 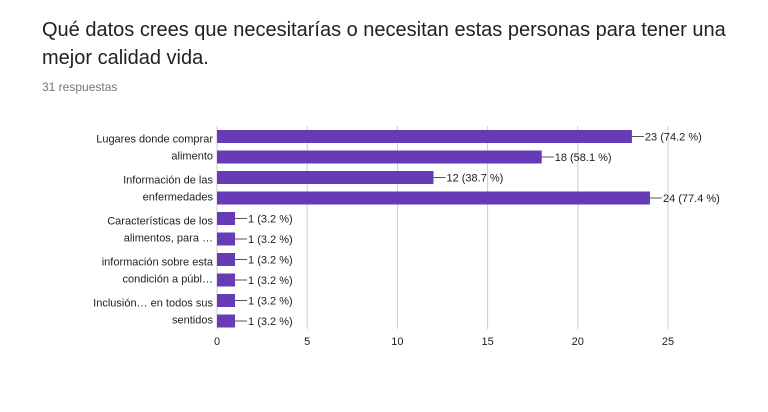 I want to click on value-label-8: 1 (3.2 %), so click(x=270, y=302).